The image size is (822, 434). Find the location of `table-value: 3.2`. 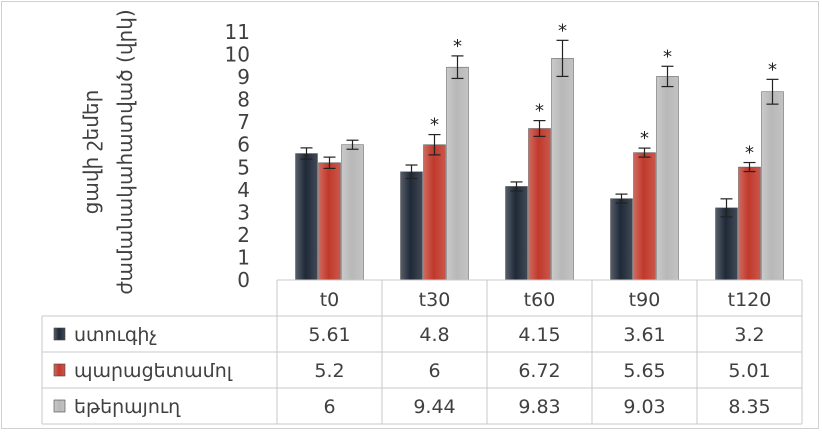

table-value: 3.2 is located at coordinates (749, 335).